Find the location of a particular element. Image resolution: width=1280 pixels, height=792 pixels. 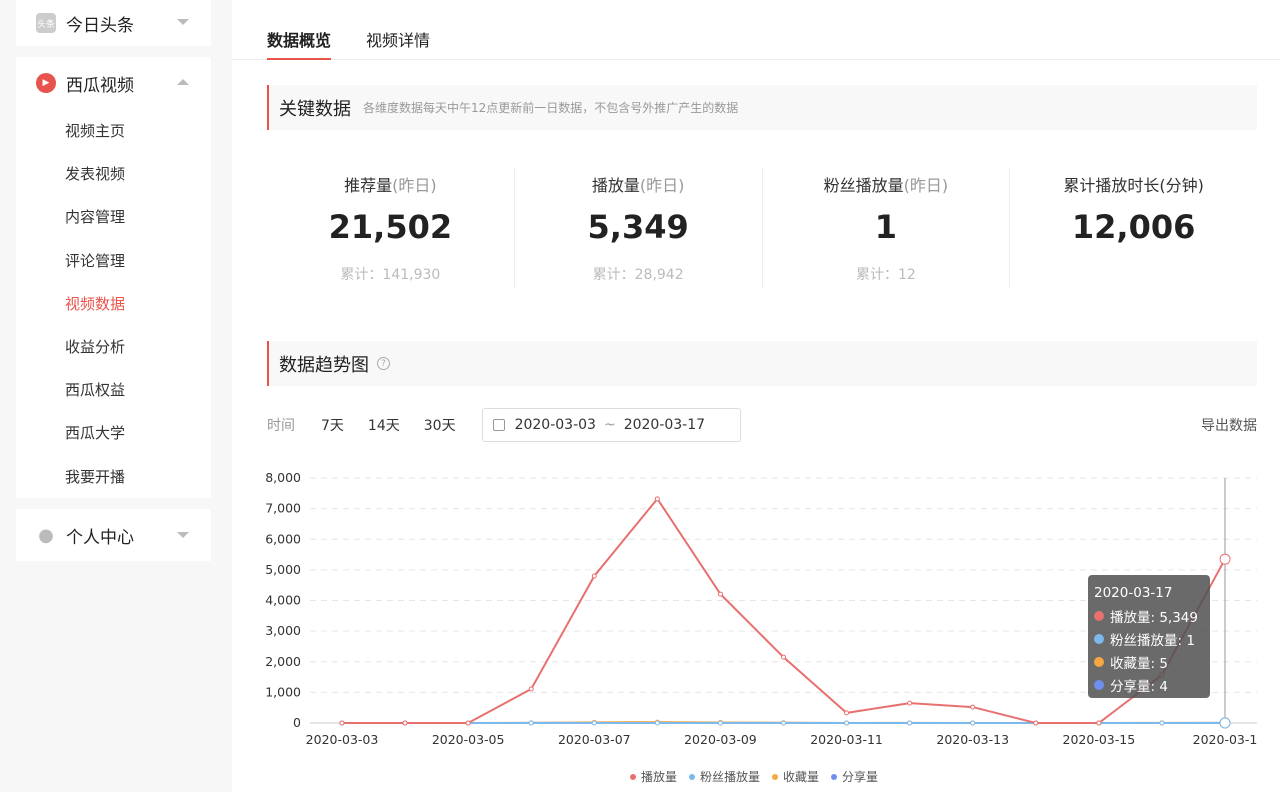

tab-bar: 数据概览 视频详情 is located at coordinates (756, 30).